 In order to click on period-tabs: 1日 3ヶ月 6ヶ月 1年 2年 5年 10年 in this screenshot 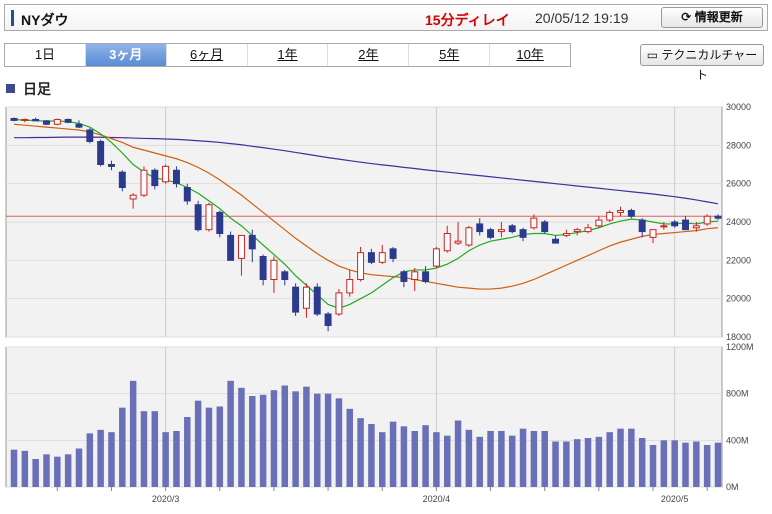, I will do `click(287, 55)`.